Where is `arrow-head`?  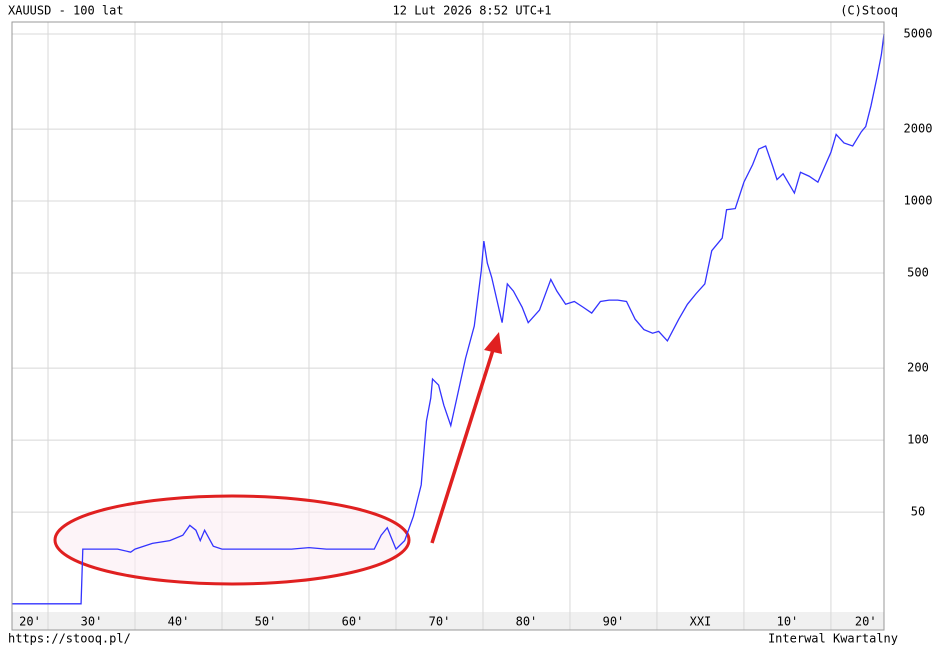
arrow-head is located at coordinates (493, 343).